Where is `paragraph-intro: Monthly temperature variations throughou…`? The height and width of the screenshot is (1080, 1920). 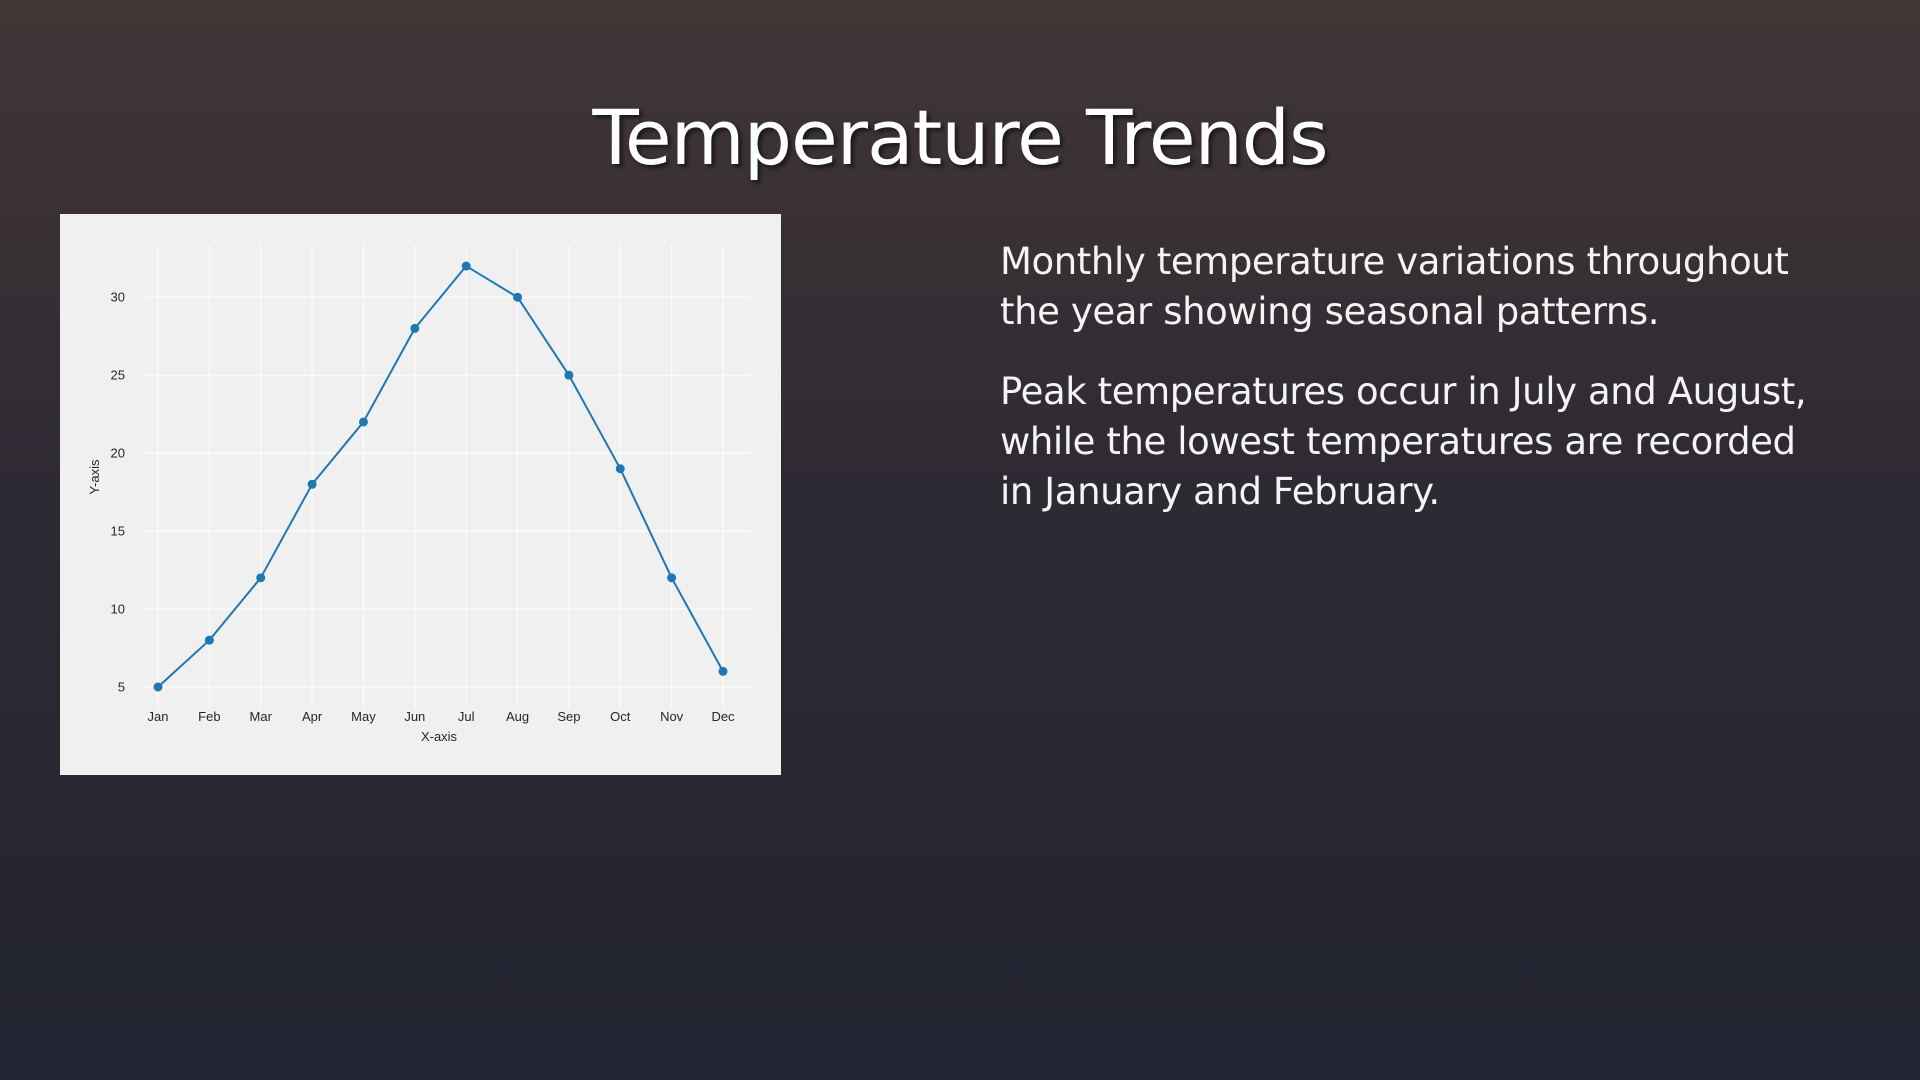 paragraph-intro: Monthly temperature variations throughou… is located at coordinates (1394, 286).